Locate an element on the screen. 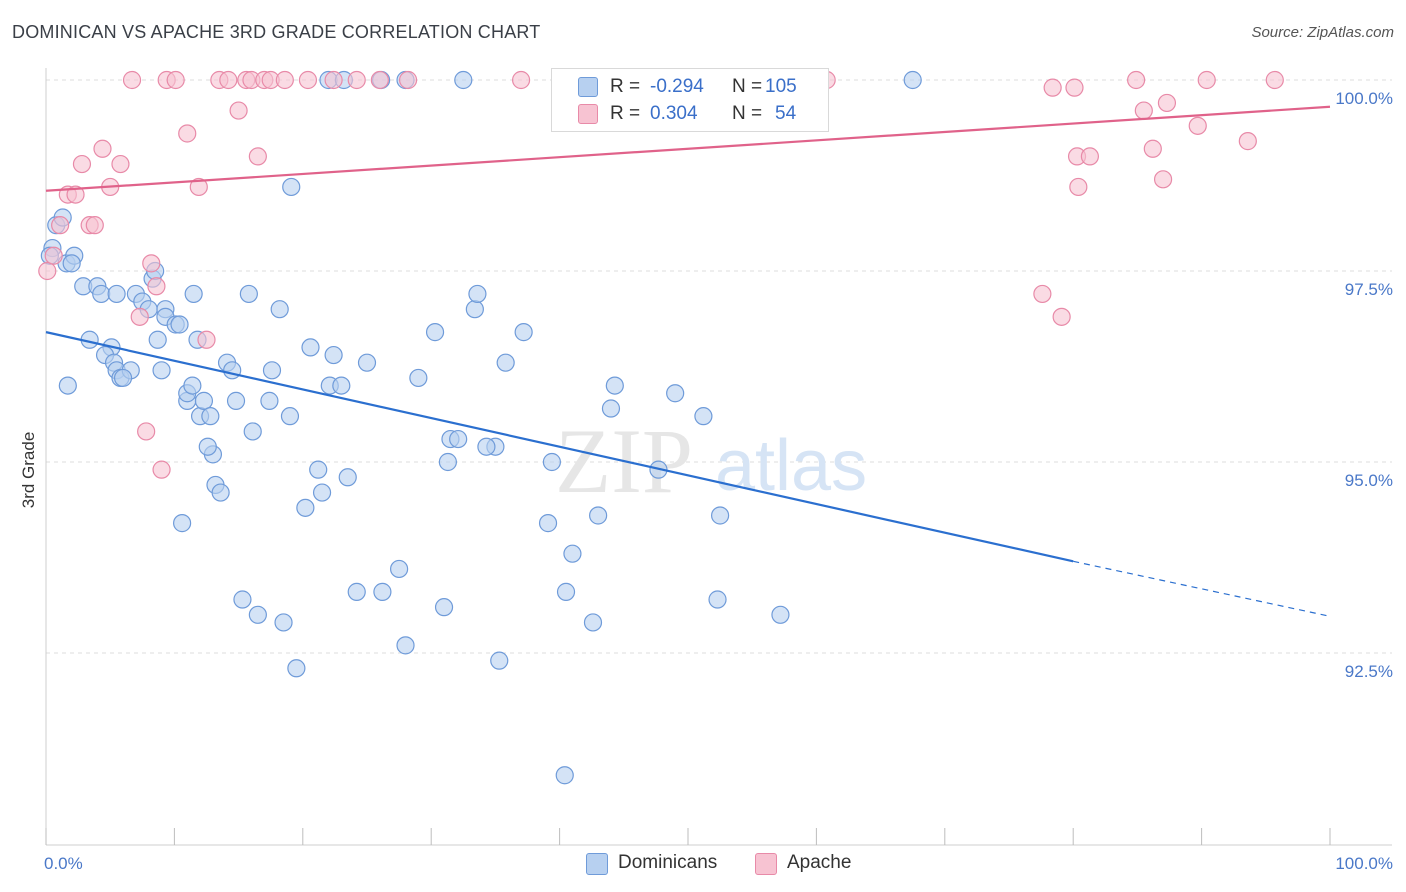  apache-legend-swatch is located at coordinates (766, 864).